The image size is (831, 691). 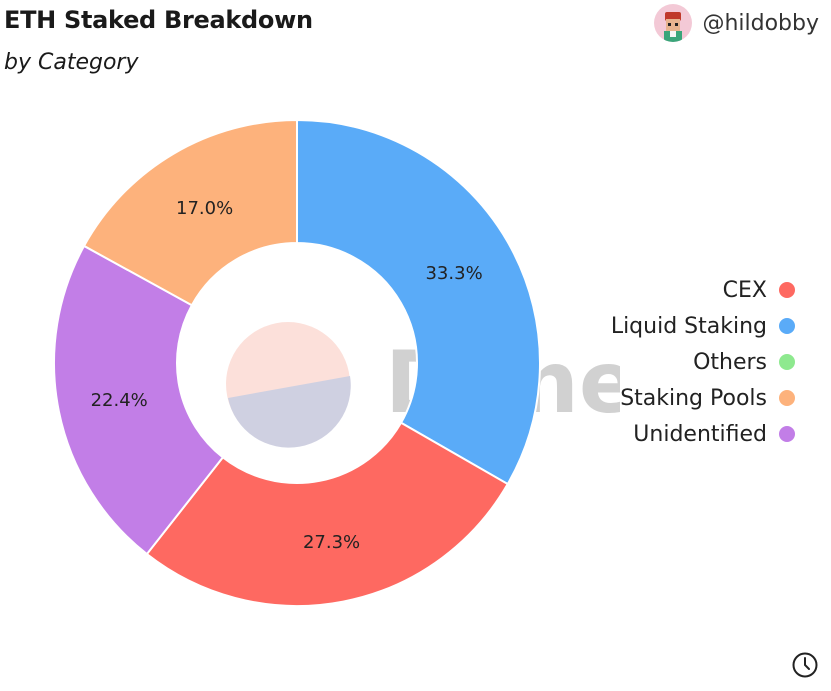 What do you see at coordinates (71, 62) in the screenshot?
I see `chart-subtitle: by Category` at bounding box center [71, 62].